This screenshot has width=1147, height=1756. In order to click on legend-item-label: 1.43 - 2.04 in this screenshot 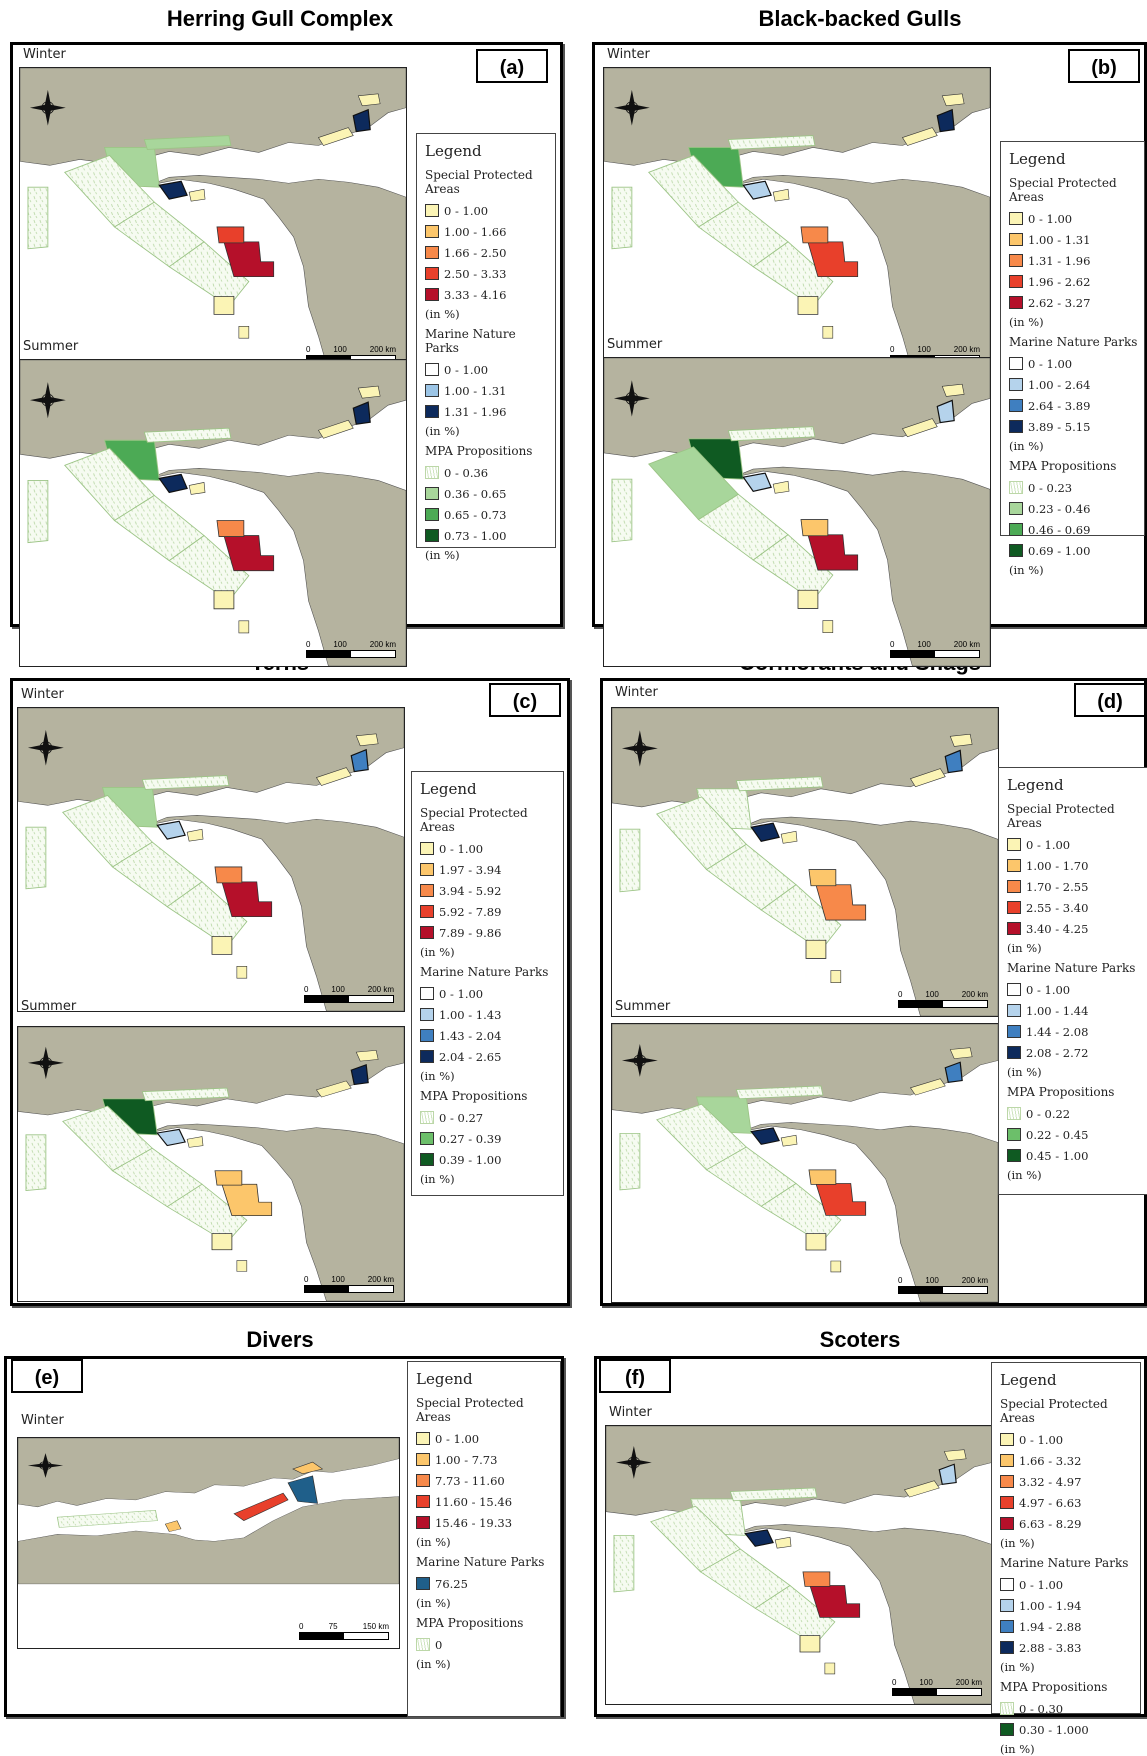, I will do `click(470, 1035)`.